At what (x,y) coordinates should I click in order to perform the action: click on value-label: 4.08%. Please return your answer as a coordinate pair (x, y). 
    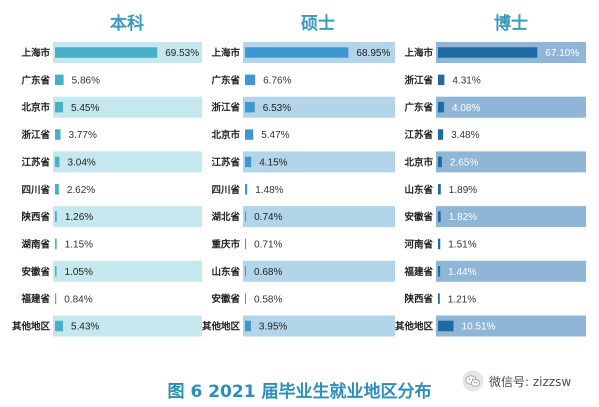
    Looking at the image, I should click on (466, 108).